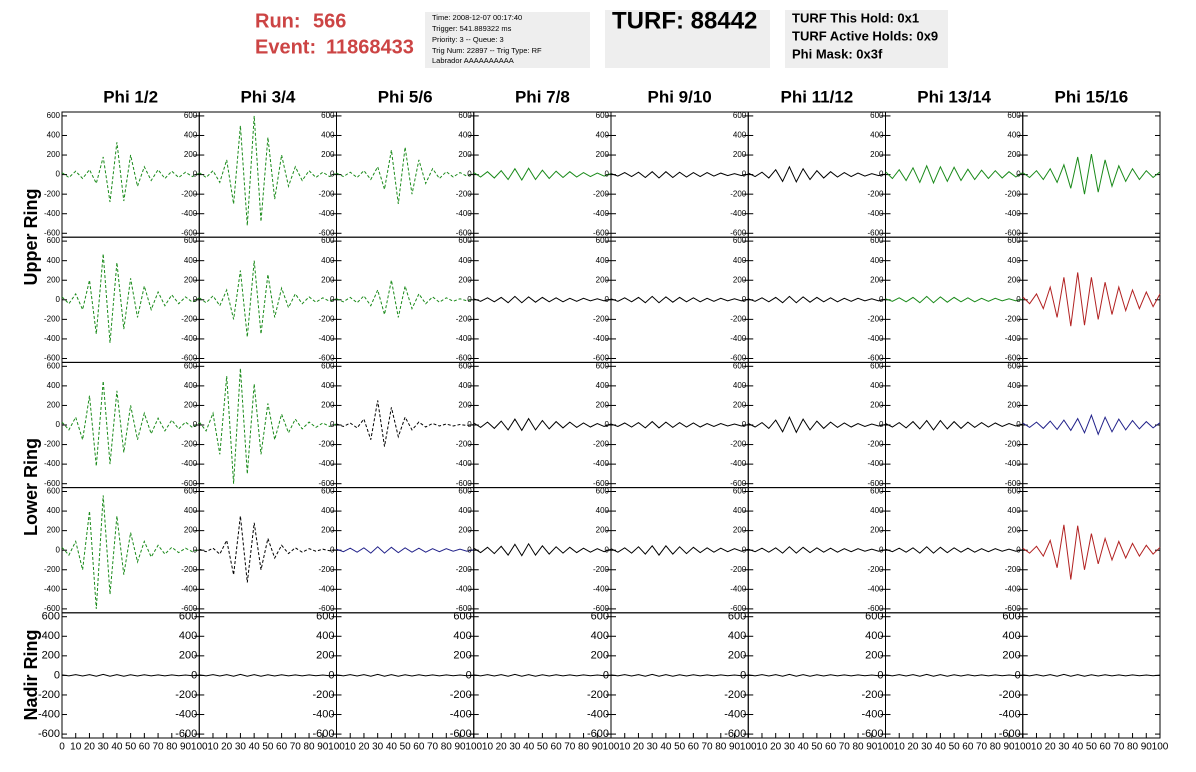 The image size is (1196, 772). What do you see at coordinates (837, 53) in the screenshot?
I see `turf-info: Phi Mask: 0x3f` at bounding box center [837, 53].